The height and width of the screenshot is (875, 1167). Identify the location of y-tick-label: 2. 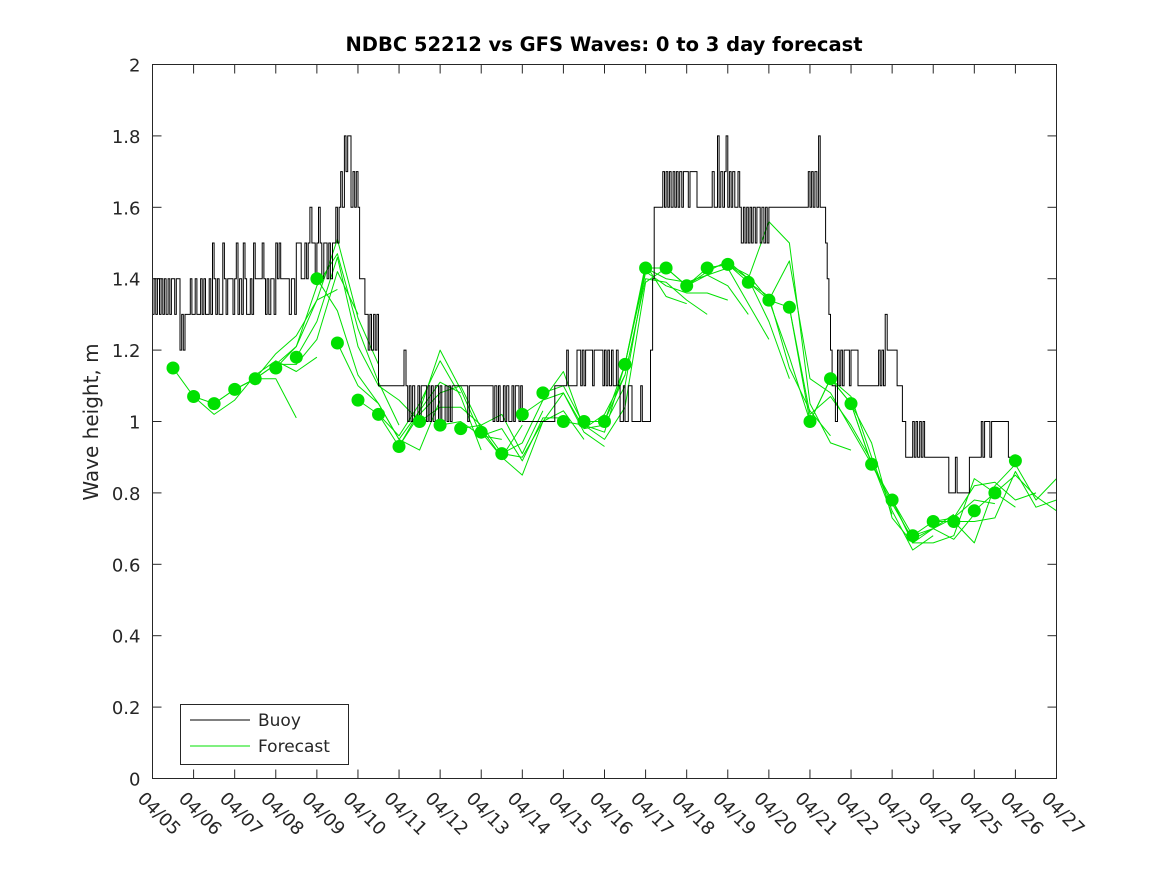
(134, 66).